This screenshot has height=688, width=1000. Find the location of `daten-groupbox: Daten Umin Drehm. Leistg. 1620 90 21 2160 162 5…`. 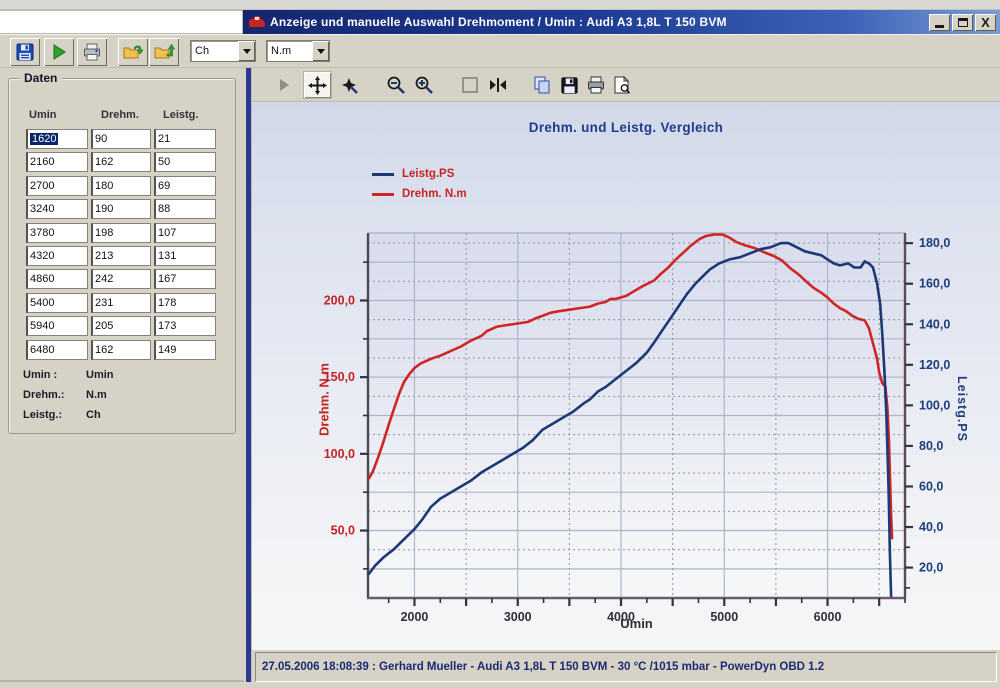

daten-groupbox: Daten Umin Drehm. Leistg. 1620 90 21 2160 162 5… is located at coordinates (122, 252).